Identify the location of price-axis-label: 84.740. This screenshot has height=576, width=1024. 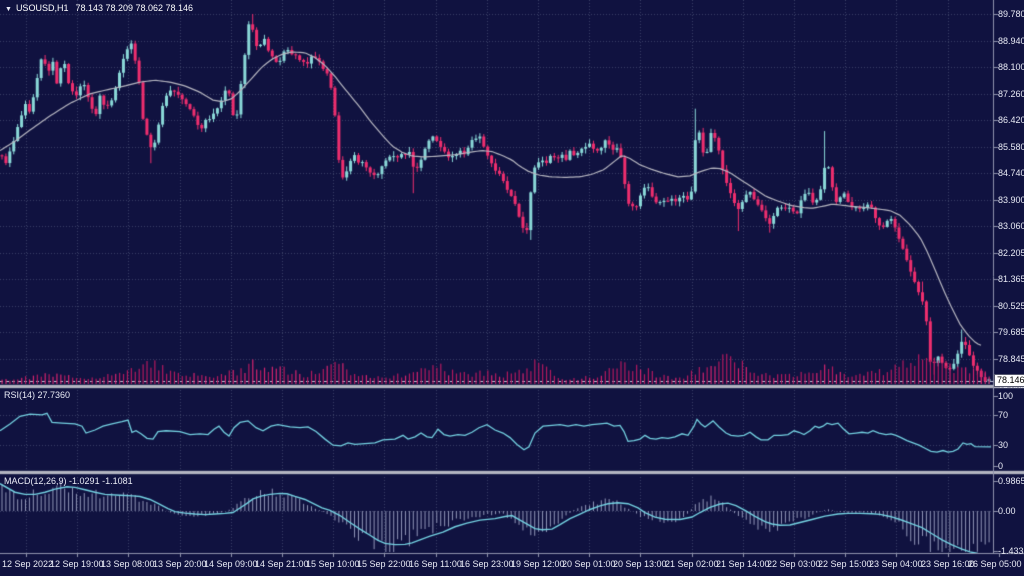
(1011, 173).